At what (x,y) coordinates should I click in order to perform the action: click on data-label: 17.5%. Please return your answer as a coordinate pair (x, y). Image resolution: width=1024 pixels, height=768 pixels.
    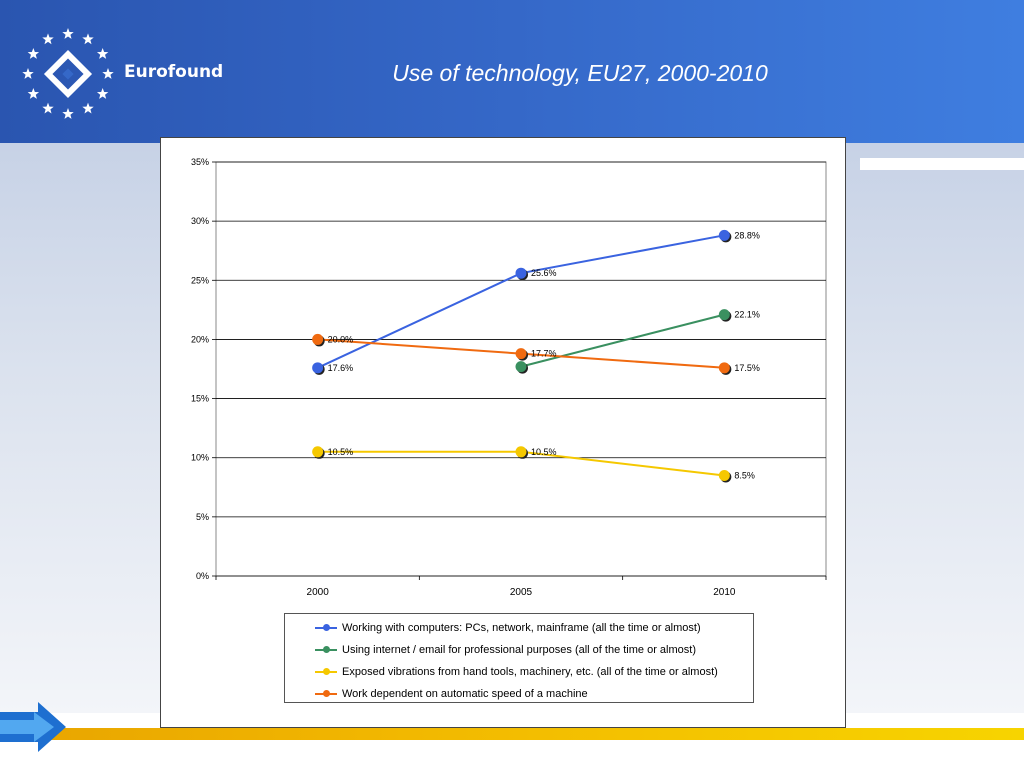
    Looking at the image, I should click on (747, 368).